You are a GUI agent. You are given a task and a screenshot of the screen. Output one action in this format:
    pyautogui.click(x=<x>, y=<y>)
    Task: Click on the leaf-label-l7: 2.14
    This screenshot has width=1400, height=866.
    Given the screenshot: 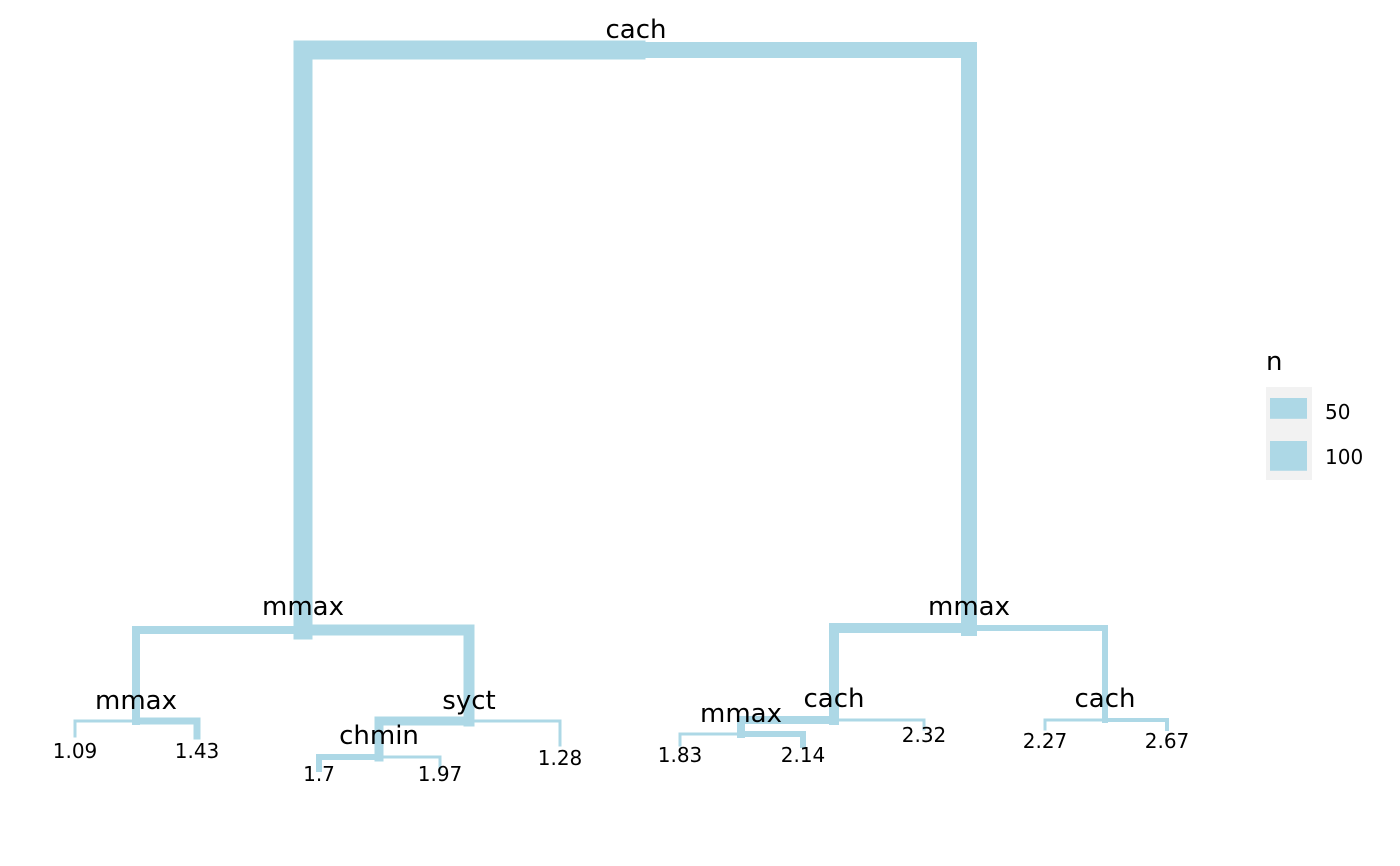 What is the action you would take?
    pyautogui.click(x=803, y=755)
    